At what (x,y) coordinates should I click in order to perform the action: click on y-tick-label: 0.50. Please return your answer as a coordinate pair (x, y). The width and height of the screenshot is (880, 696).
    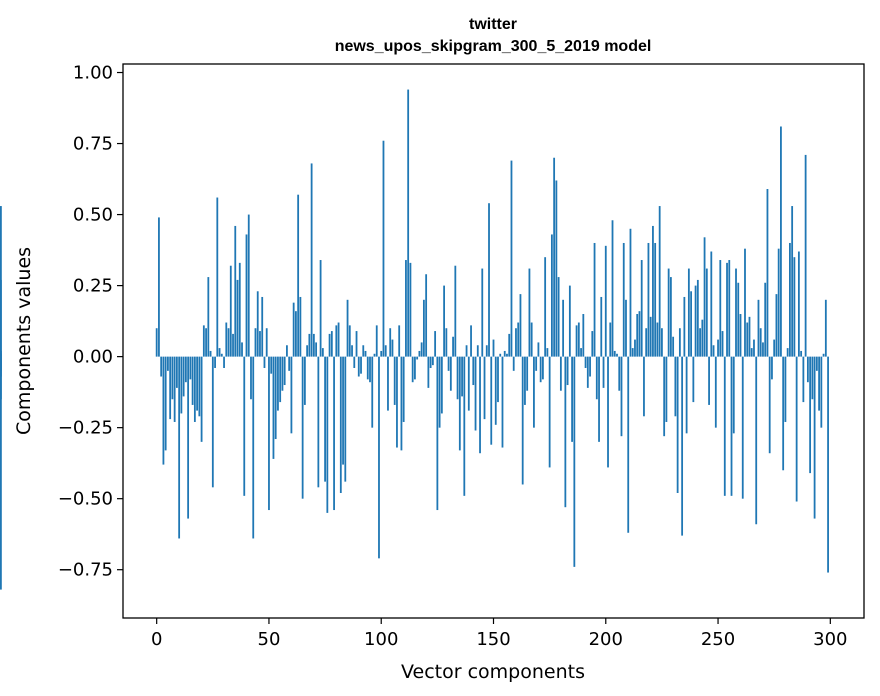
    Looking at the image, I should click on (93, 215).